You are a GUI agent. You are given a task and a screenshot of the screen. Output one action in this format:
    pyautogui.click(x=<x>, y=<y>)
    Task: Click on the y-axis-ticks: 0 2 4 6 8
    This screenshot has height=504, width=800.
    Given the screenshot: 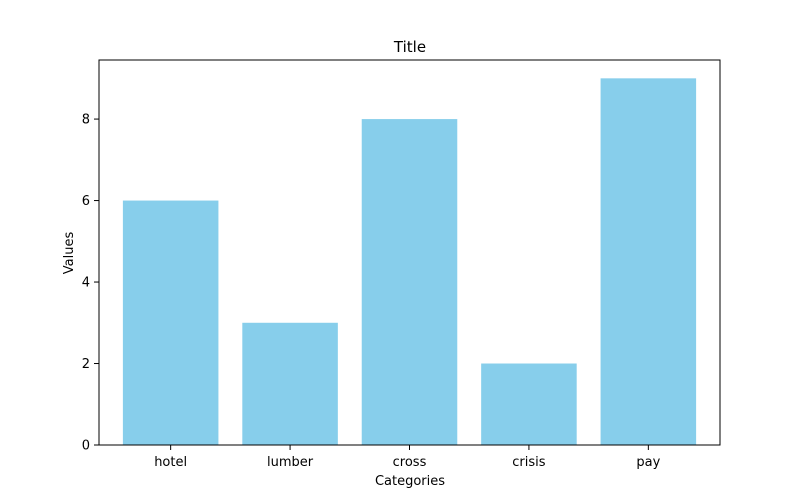 What is the action you would take?
    pyautogui.click(x=90, y=283)
    